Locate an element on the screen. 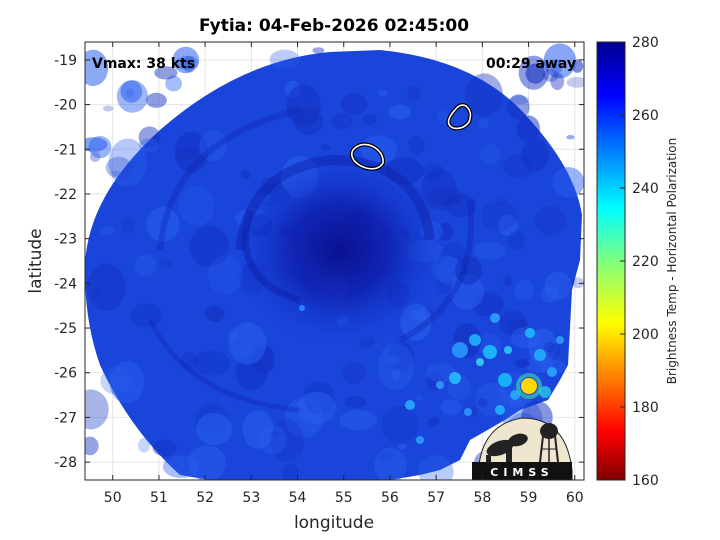 This screenshot has height=540, width=720. x-tick-label-1: 51 is located at coordinates (159, 498).